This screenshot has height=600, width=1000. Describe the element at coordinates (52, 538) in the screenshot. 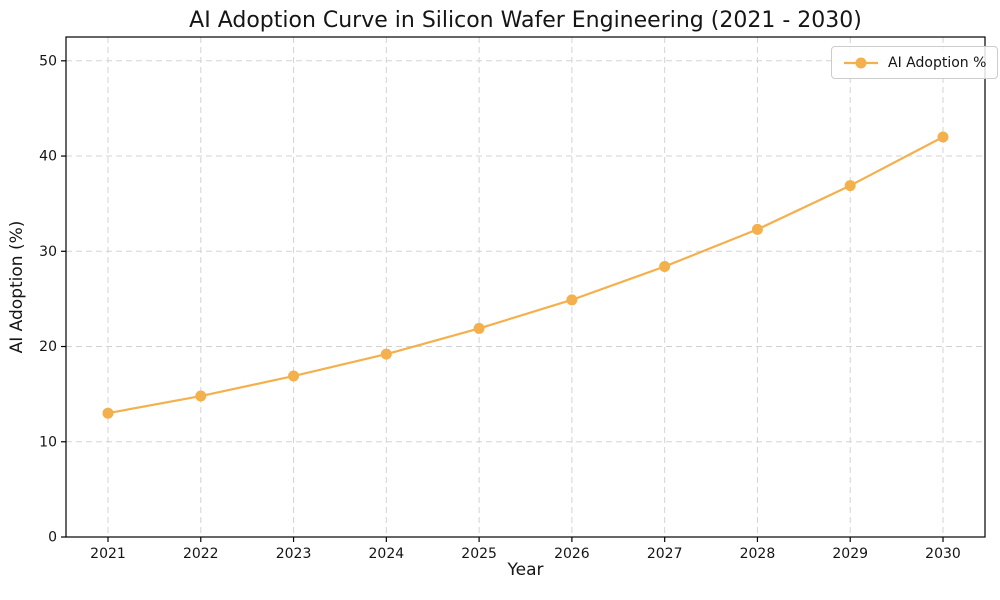

I see `y-tick-label: 0` at that location.